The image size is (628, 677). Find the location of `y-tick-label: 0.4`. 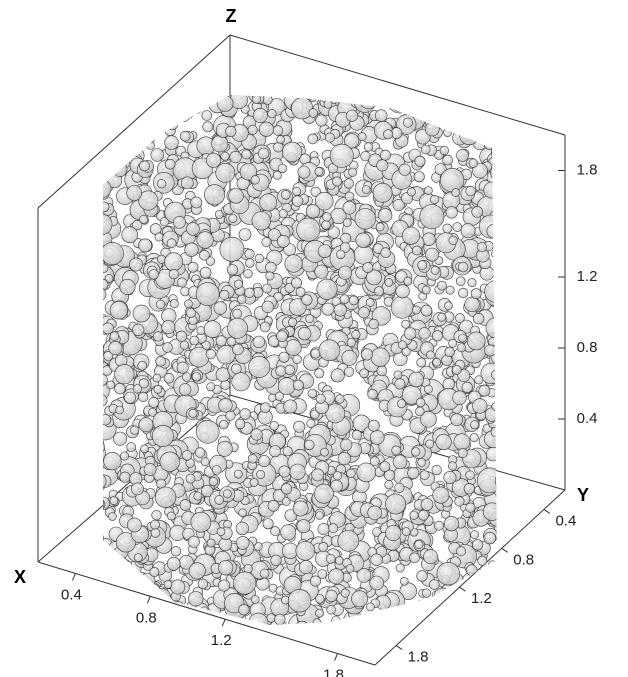

y-tick-label: 0.4 is located at coordinates (565, 520).